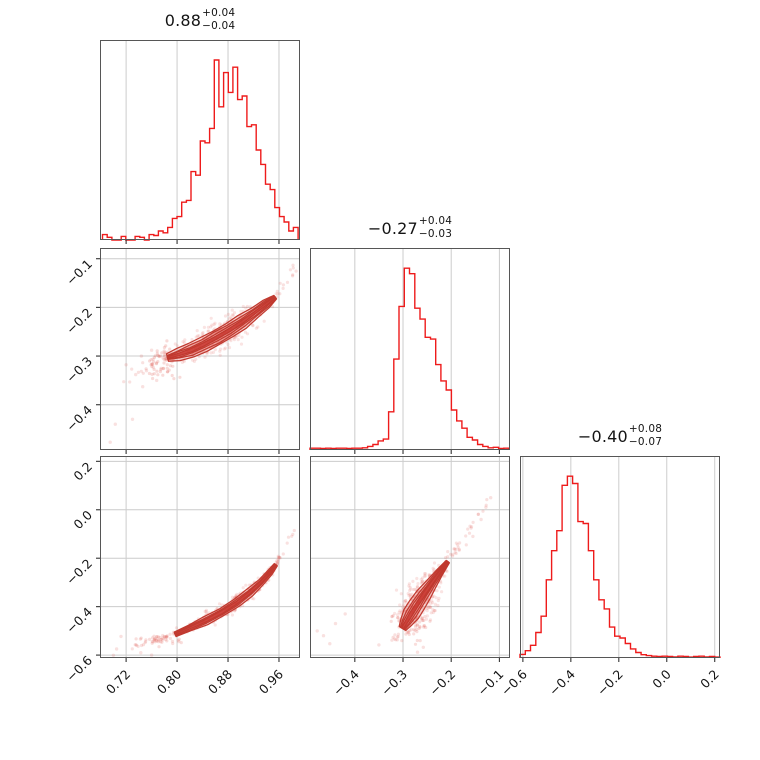 Image resolution: width=760 pixels, height=760 pixels. What do you see at coordinates (181, 351) in the screenshot?
I see `panel-p1-p2-joint: −0.4 −0.3 −0.2 −0.1` at bounding box center [181, 351].